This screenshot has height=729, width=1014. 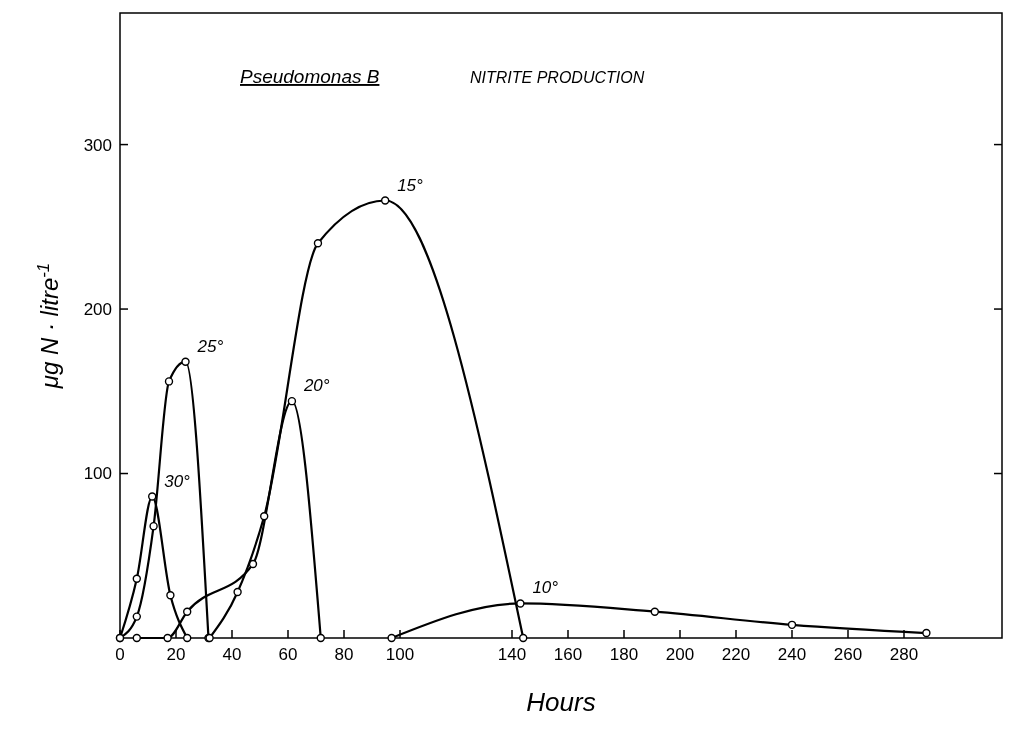 I want to click on x-tick-label: 20, so click(x=176, y=654).